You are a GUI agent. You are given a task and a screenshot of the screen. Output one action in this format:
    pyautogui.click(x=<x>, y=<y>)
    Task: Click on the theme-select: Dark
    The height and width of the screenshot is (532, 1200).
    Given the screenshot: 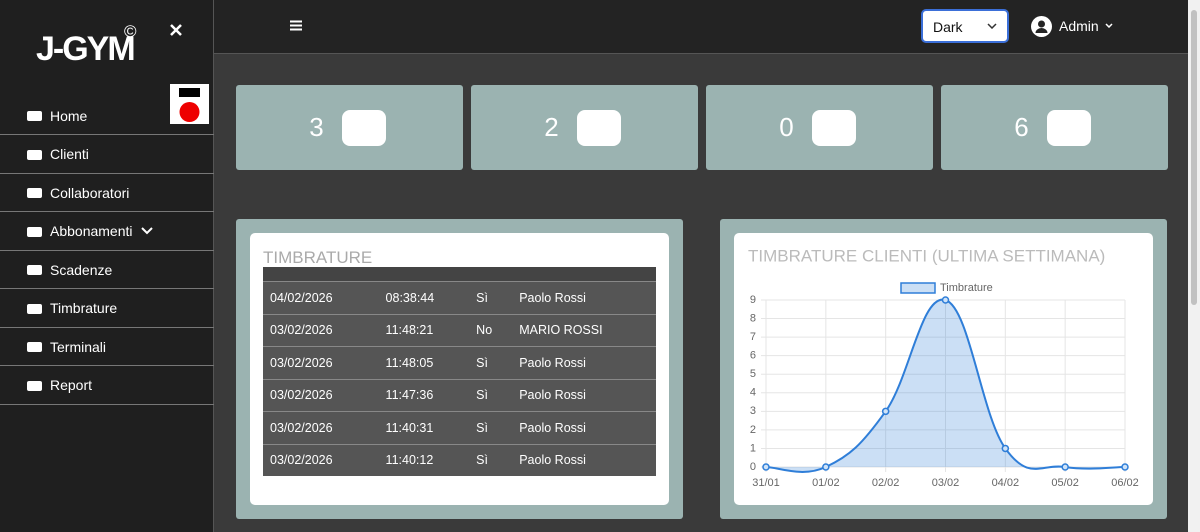 What is the action you would take?
    pyautogui.click(x=965, y=26)
    